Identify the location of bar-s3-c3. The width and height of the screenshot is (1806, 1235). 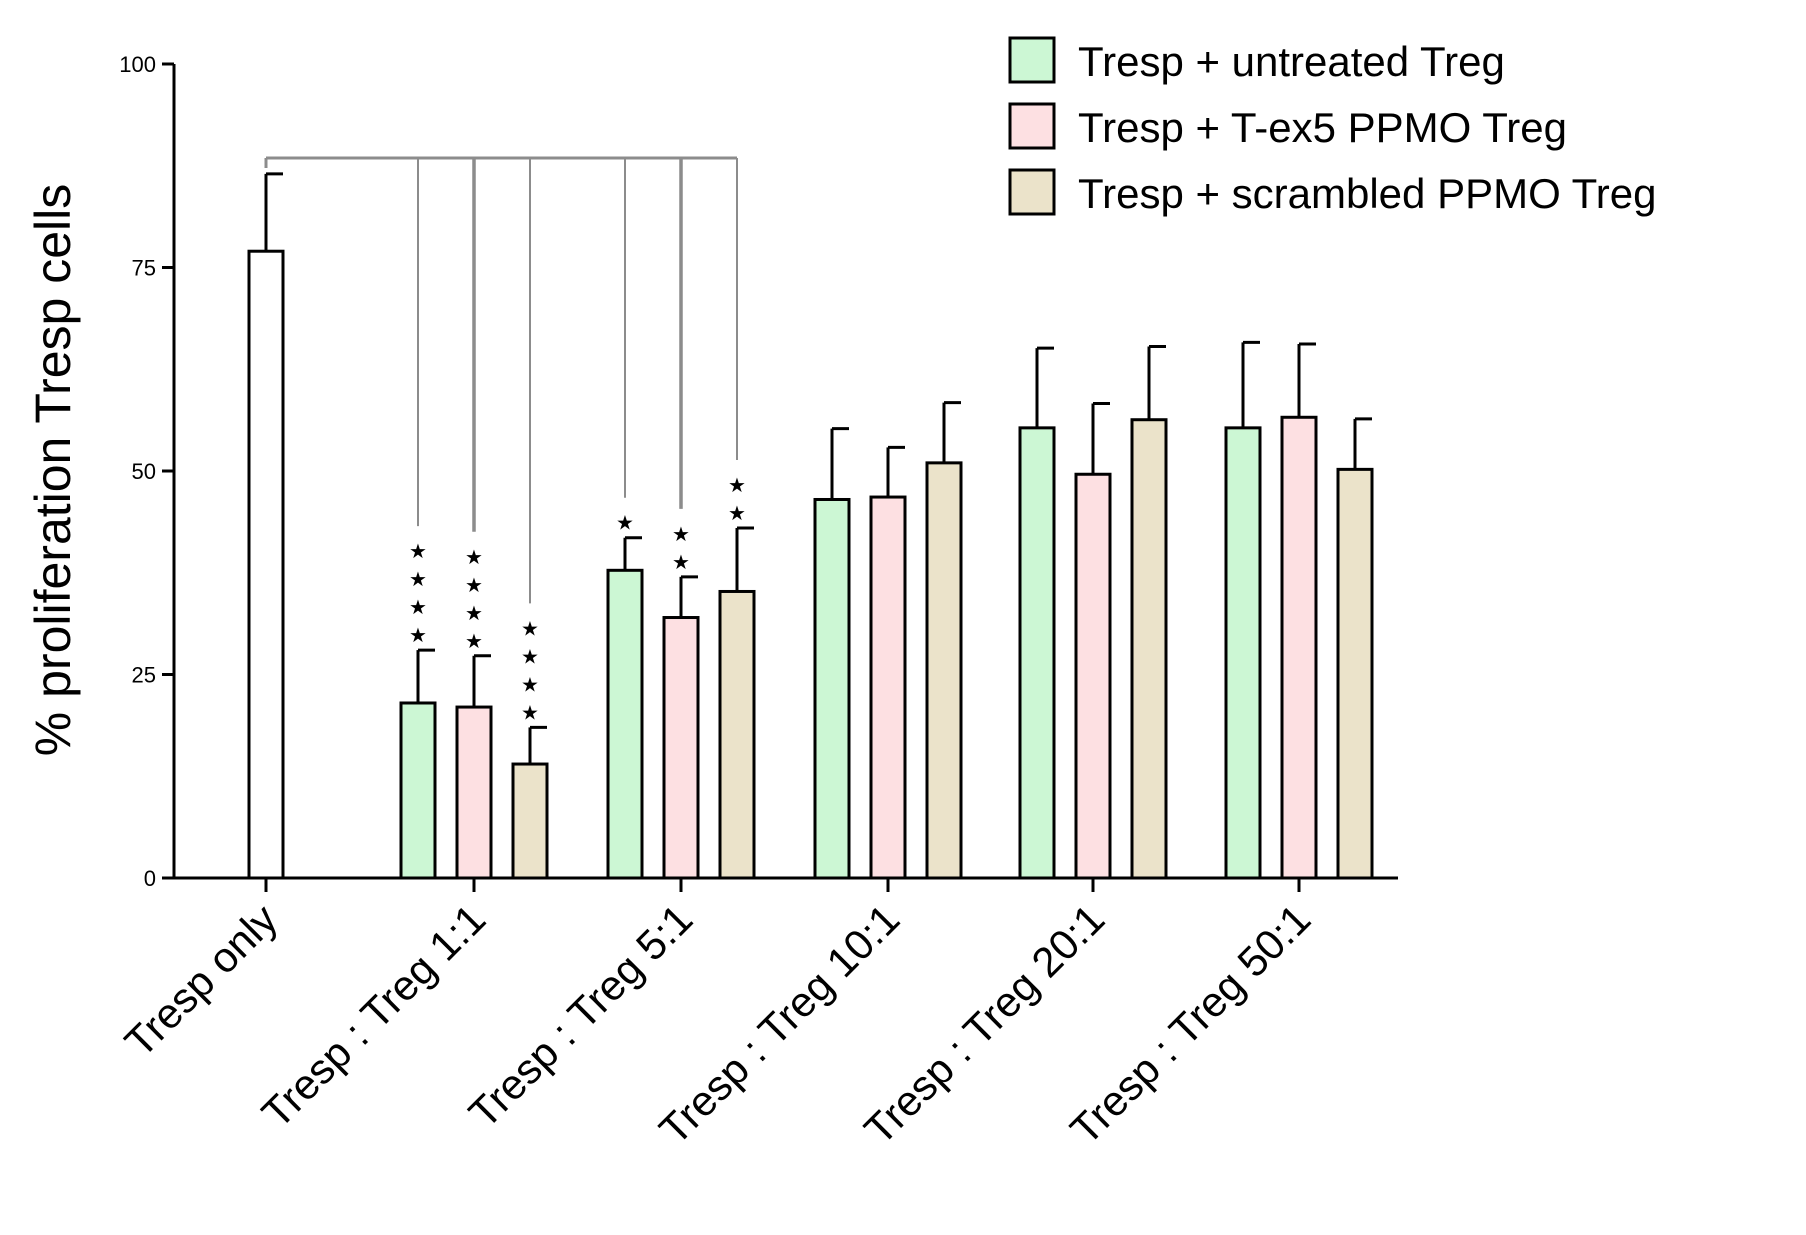
(944, 670).